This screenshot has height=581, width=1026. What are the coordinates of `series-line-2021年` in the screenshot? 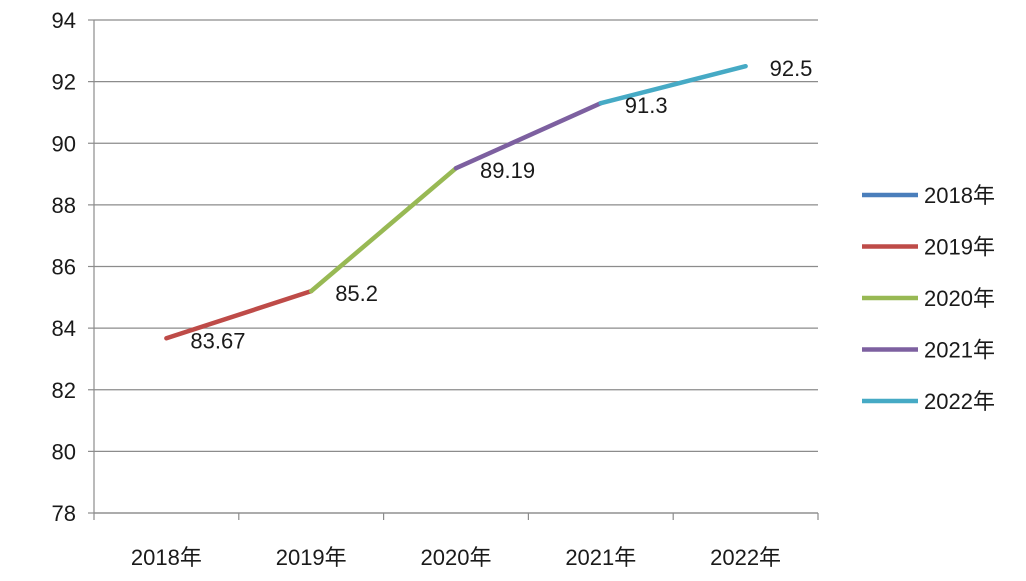 It's located at (528, 135).